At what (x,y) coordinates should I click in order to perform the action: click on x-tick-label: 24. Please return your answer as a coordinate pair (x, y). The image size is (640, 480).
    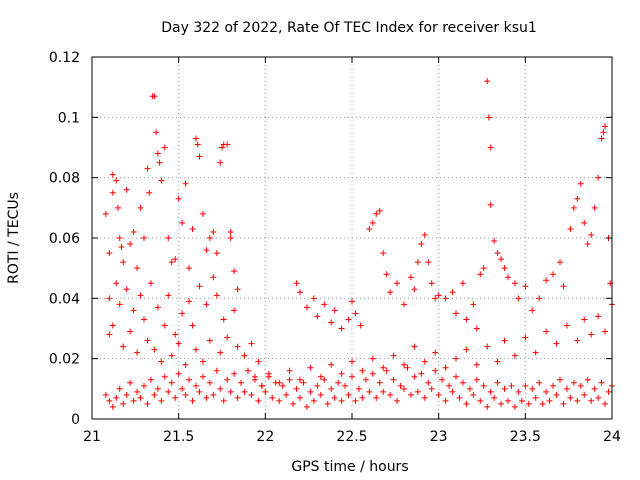
    Looking at the image, I should click on (612, 437).